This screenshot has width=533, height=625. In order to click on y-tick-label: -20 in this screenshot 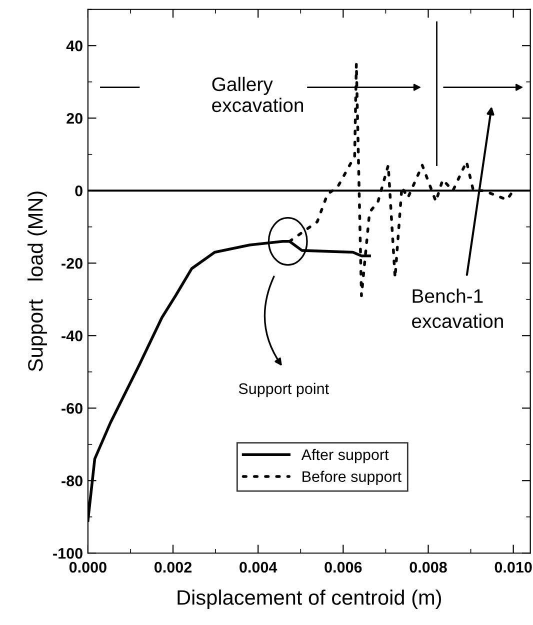, I will do `click(72, 263)`.